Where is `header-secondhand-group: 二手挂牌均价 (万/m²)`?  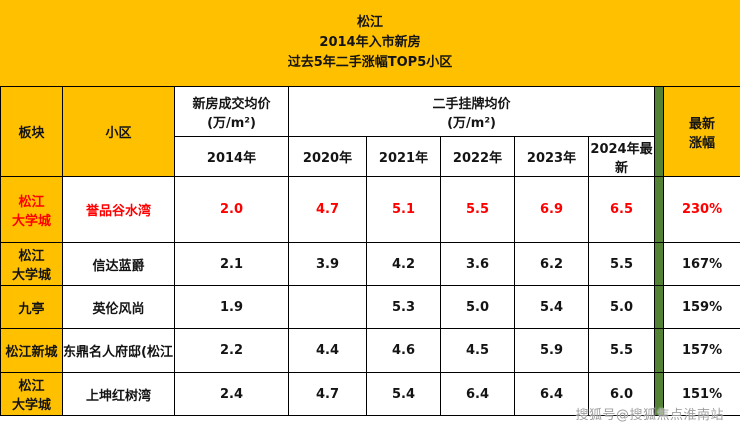 header-secondhand-group: 二手挂牌均价 (万/m²) is located at coordinates (471, 111).